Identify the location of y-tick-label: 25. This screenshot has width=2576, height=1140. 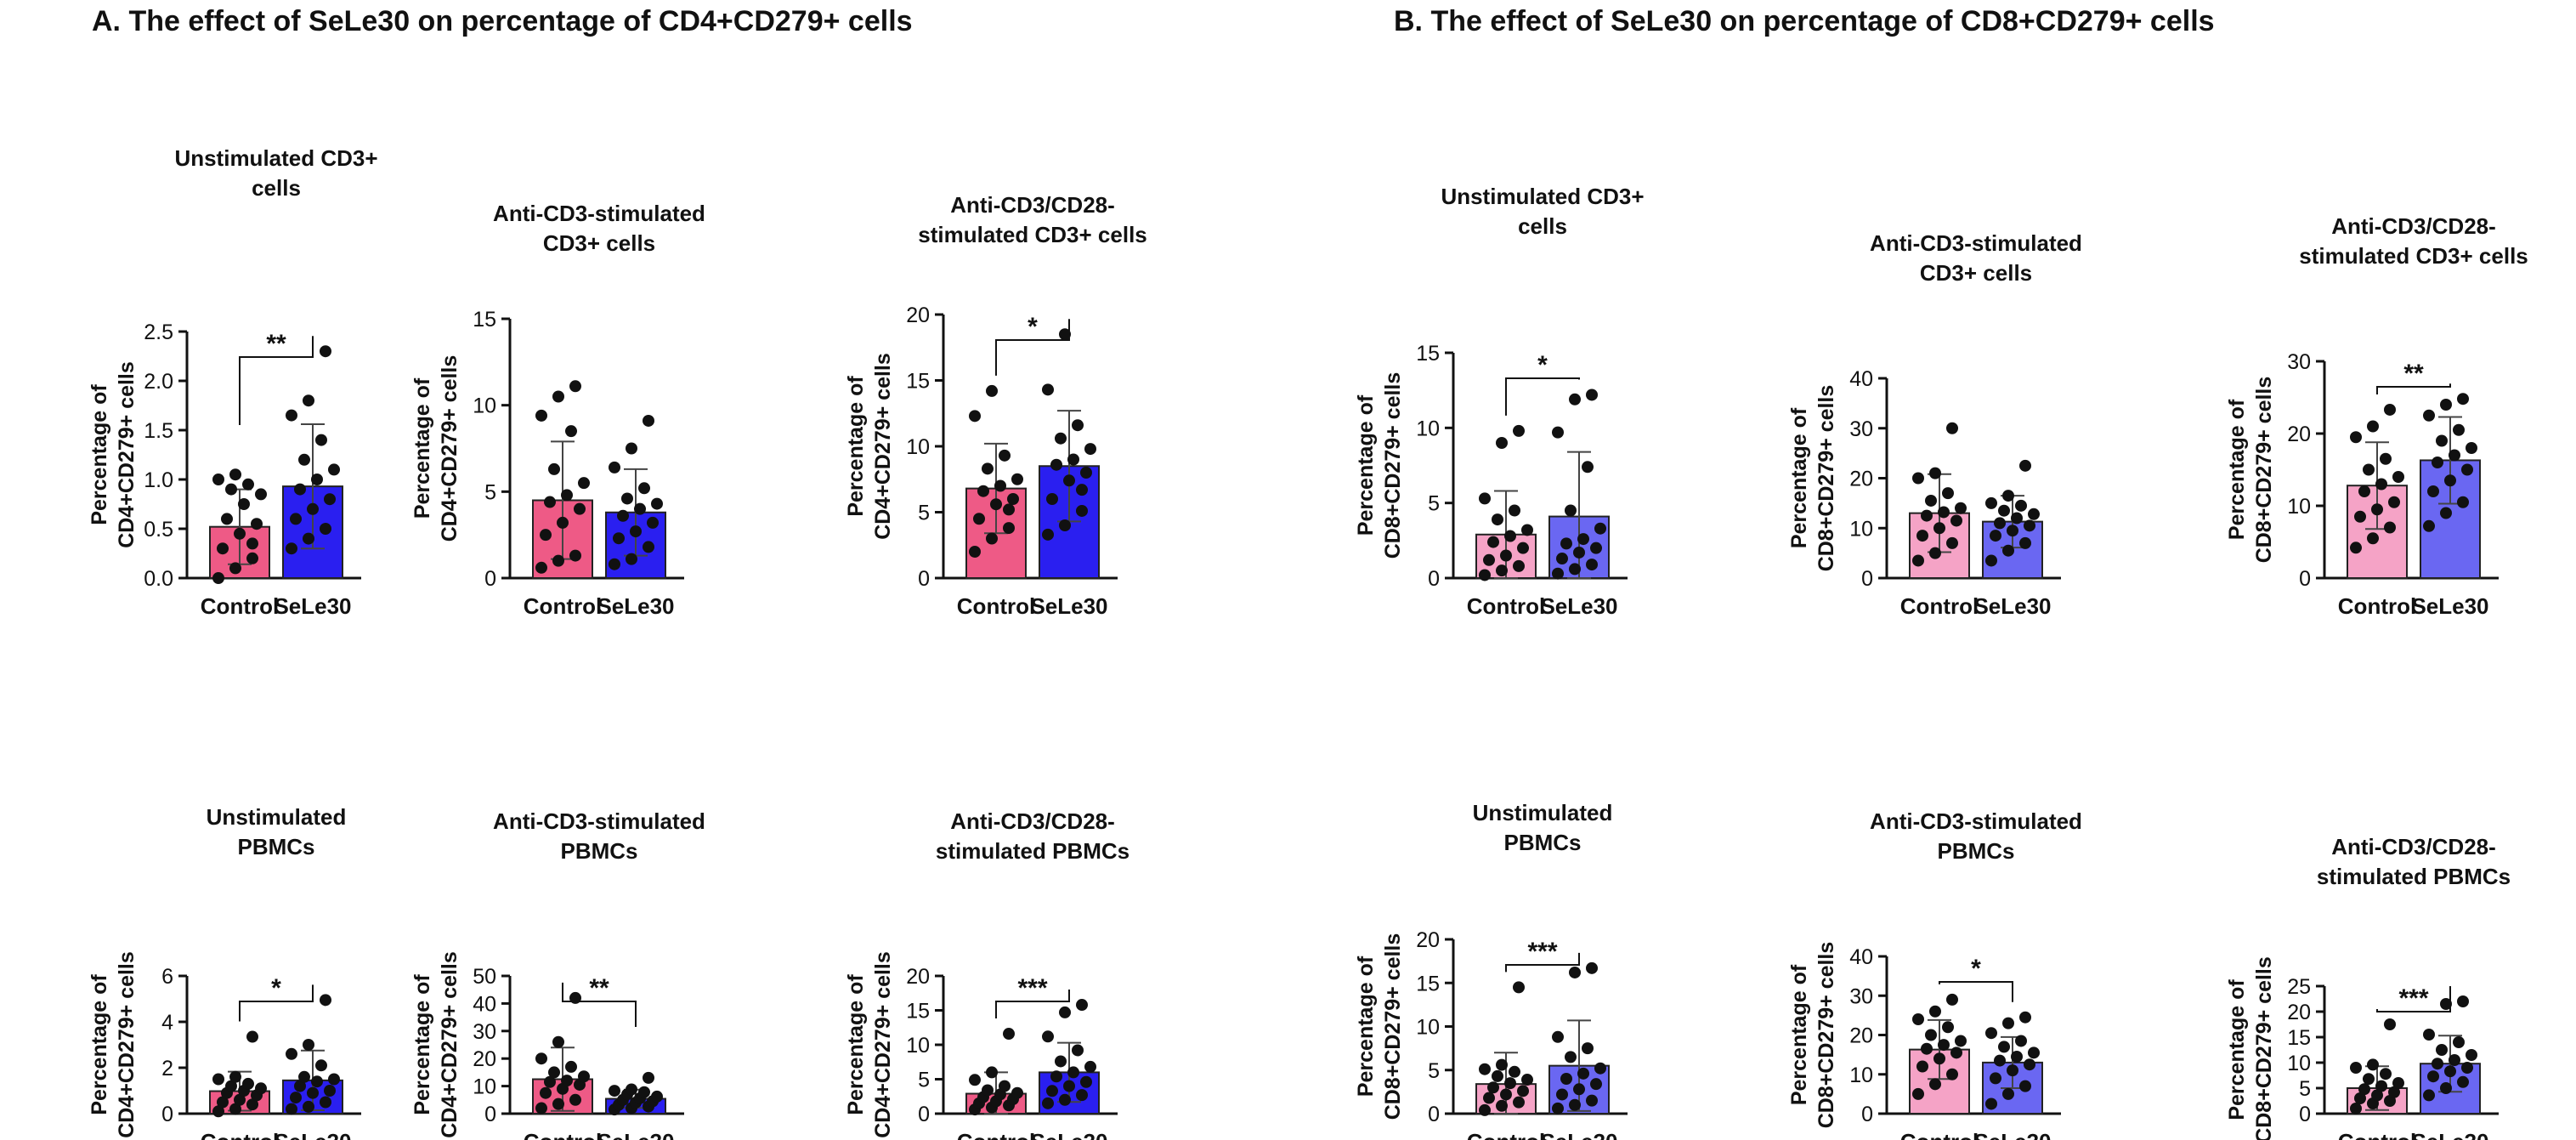
(2299, 987).